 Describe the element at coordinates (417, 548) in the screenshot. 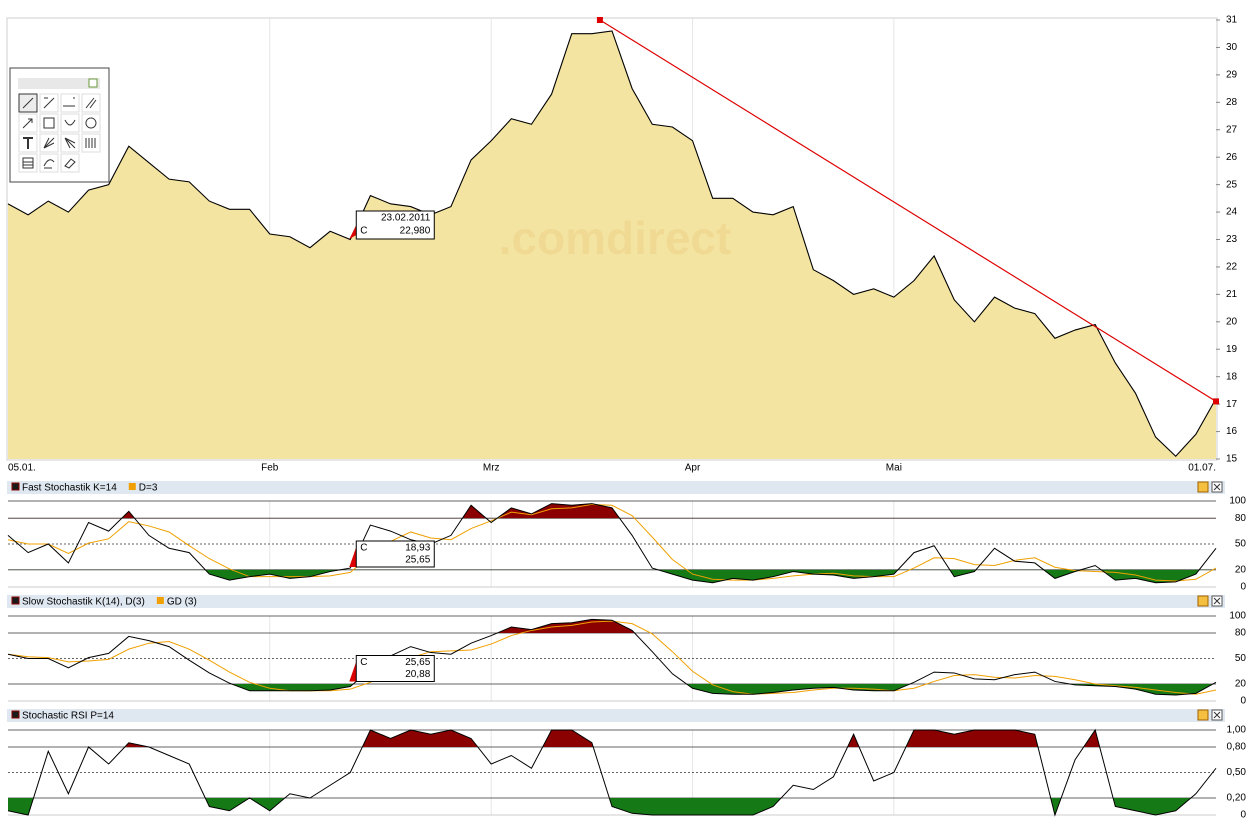

I see `tooltip-value: 18,93` at that location.